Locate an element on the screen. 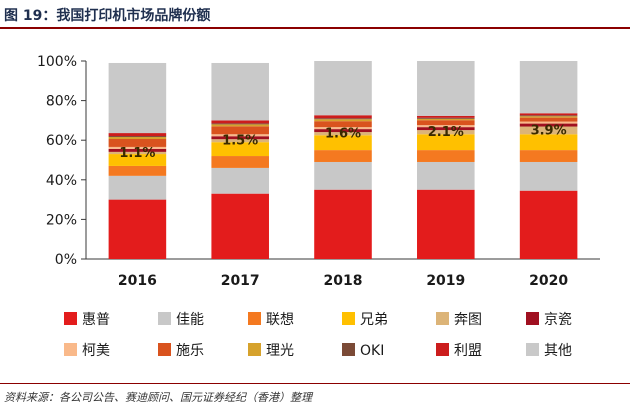 Image resolution: width=630 pixels, height=413 pixels. y-tick-label: 100% is located at coordinates (57, 62).